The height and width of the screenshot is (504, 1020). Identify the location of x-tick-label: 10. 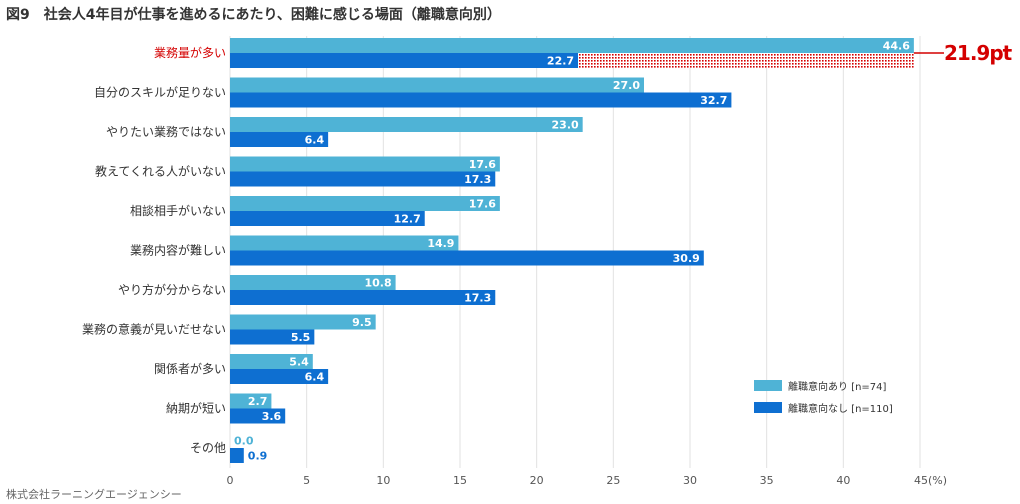
(383, 480).